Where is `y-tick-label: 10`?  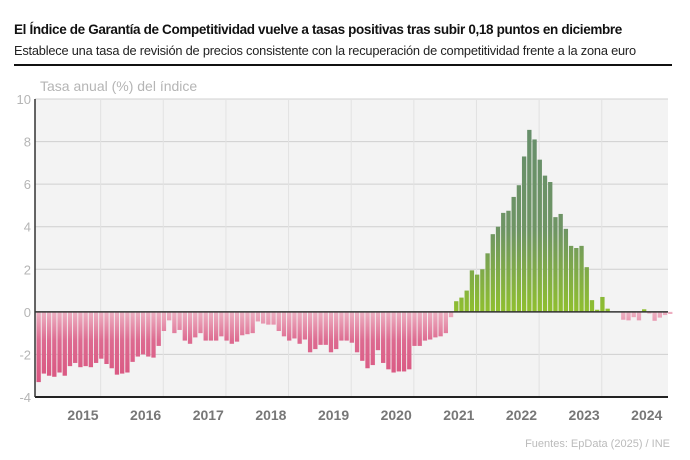
y-tick-label: 10 is located at coordinates (24, 99).